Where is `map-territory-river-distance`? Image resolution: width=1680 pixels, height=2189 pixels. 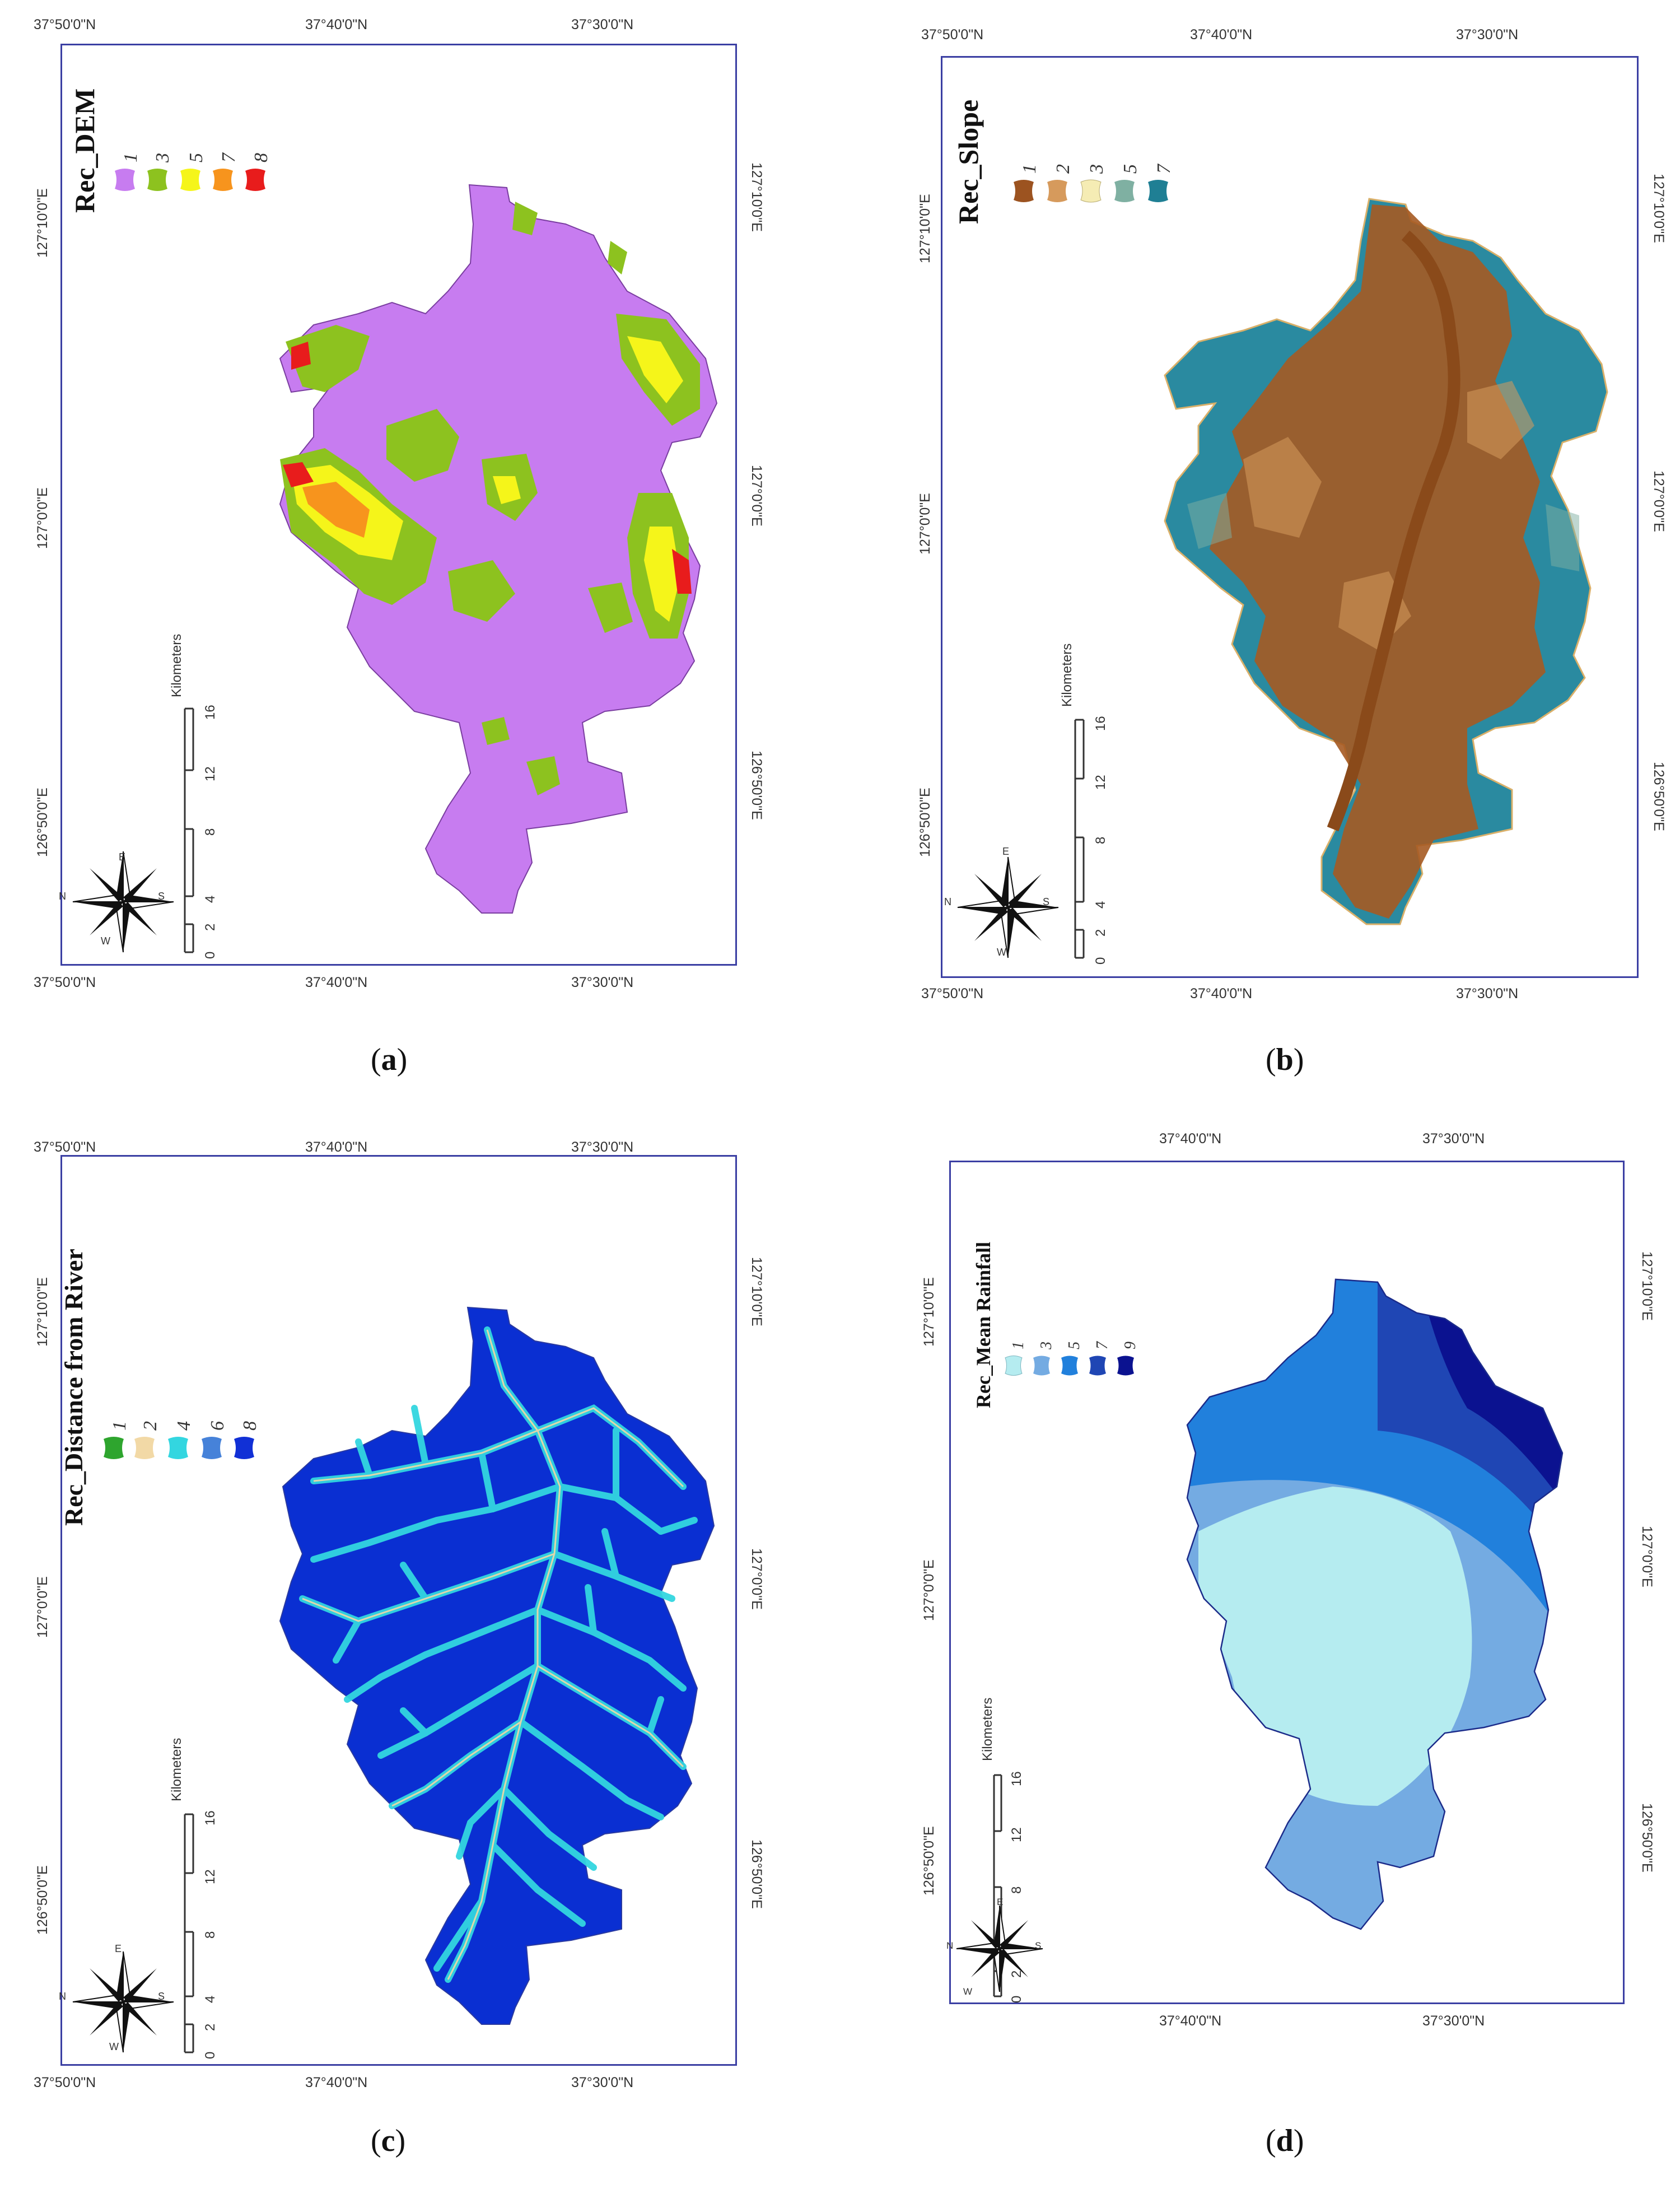
map-territory-river-distance is located at coordinates (497, 1665).